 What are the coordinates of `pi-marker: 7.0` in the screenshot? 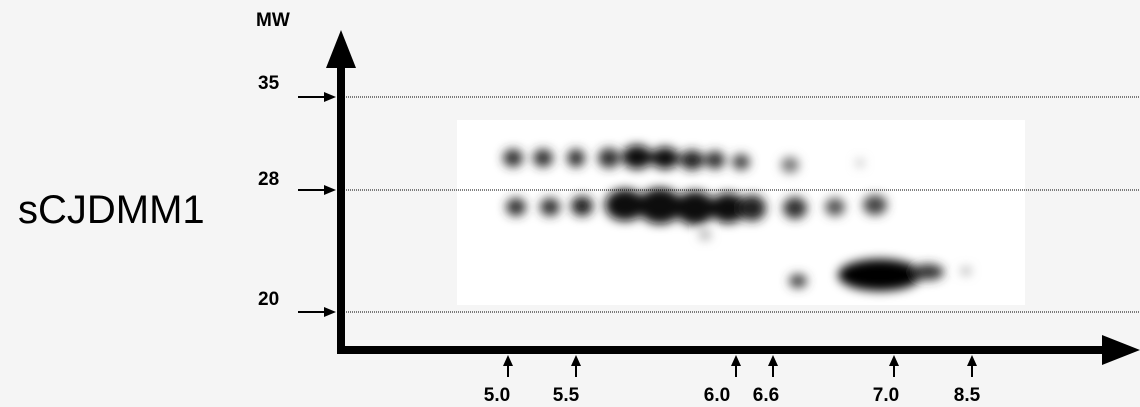 It's located at (886, 395).